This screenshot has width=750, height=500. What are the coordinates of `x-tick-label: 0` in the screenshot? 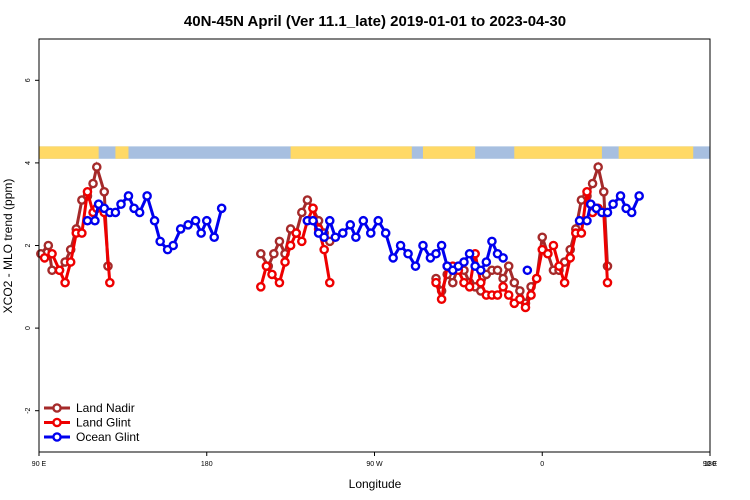 It's located at (542, 464).